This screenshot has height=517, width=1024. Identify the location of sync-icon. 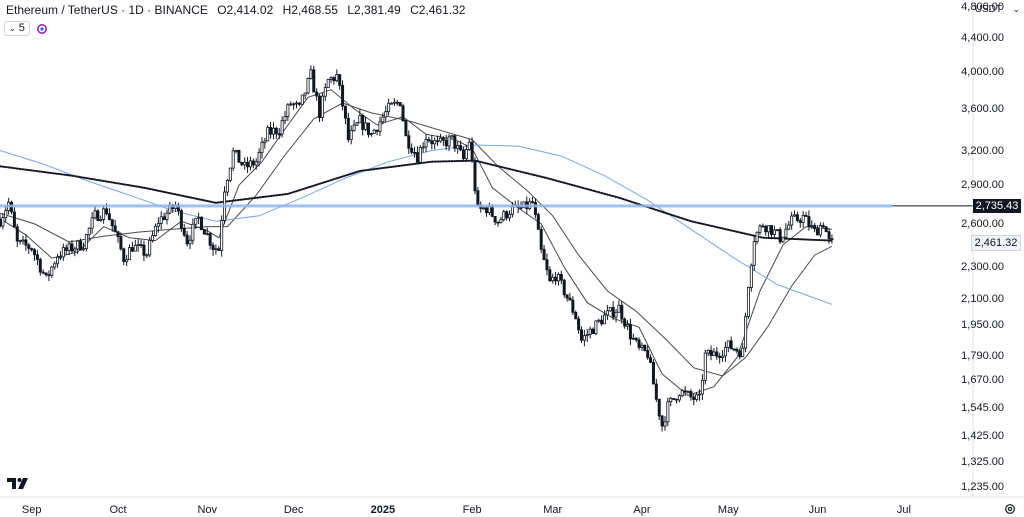
(42, 29).